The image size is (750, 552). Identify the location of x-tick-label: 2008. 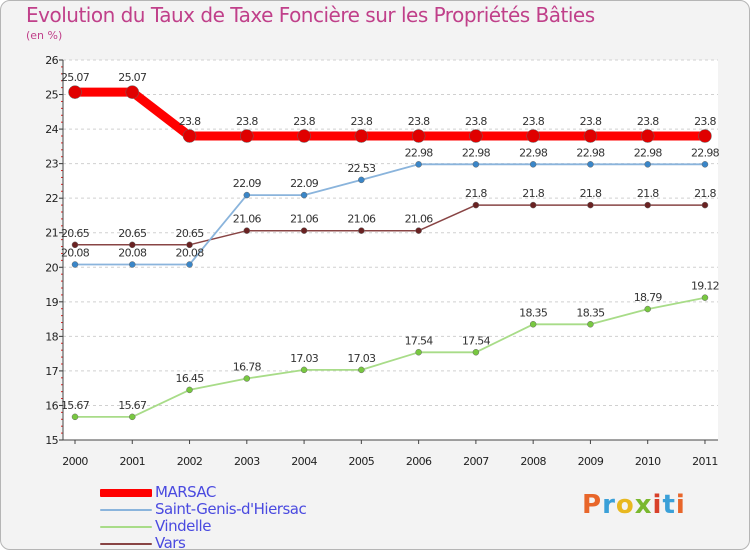
(533, 461).